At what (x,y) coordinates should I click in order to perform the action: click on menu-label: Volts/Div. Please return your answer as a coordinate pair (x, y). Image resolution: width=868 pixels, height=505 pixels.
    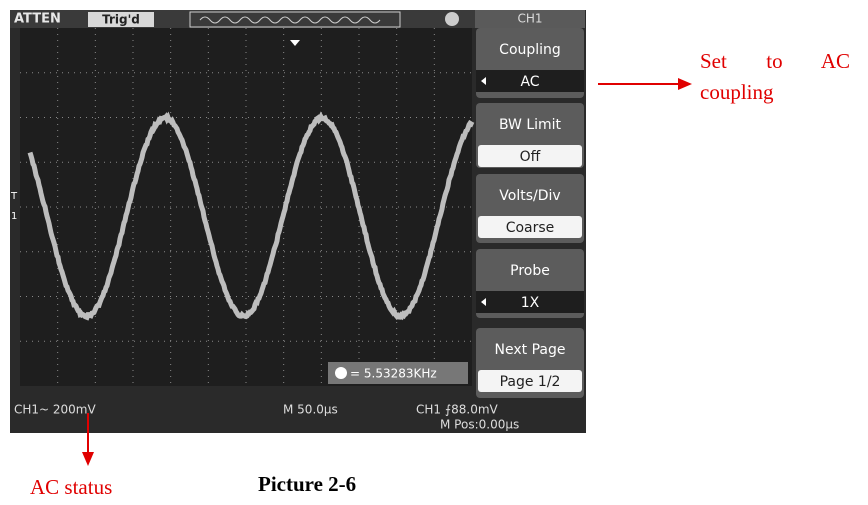
    Looking at the image, I should click on (529, 196).